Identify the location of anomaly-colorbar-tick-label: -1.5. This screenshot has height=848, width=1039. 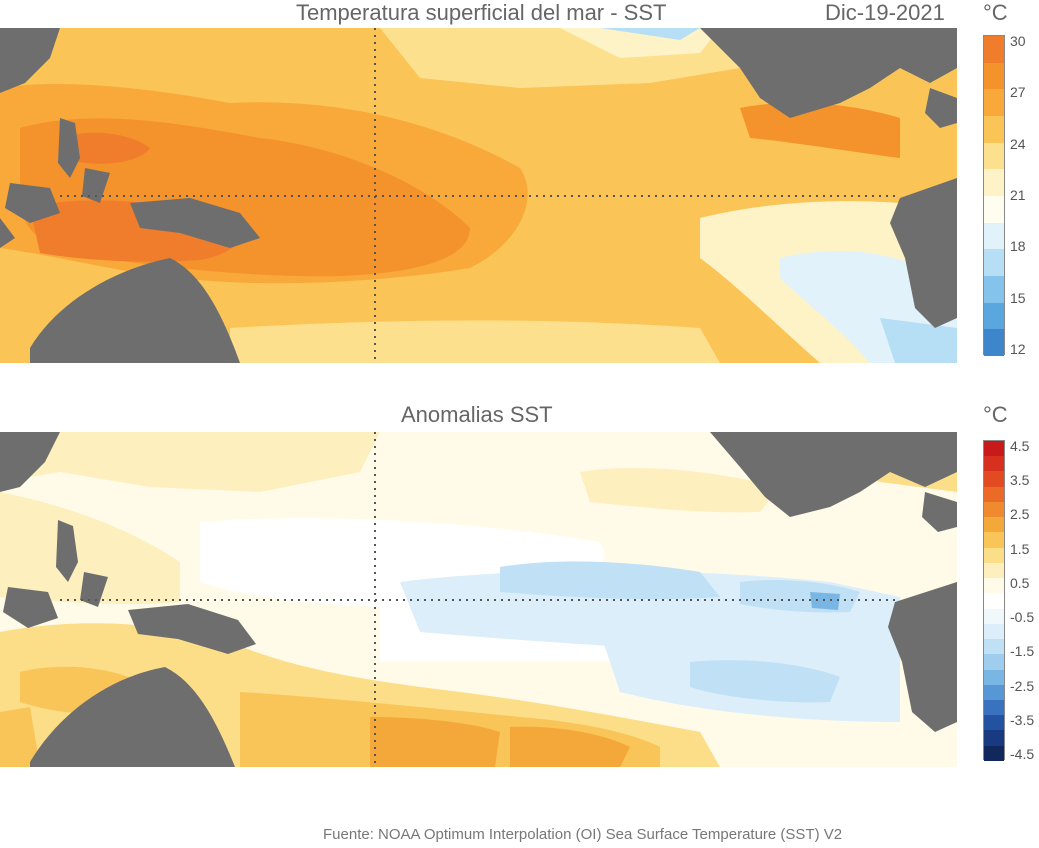
(1022, 651).